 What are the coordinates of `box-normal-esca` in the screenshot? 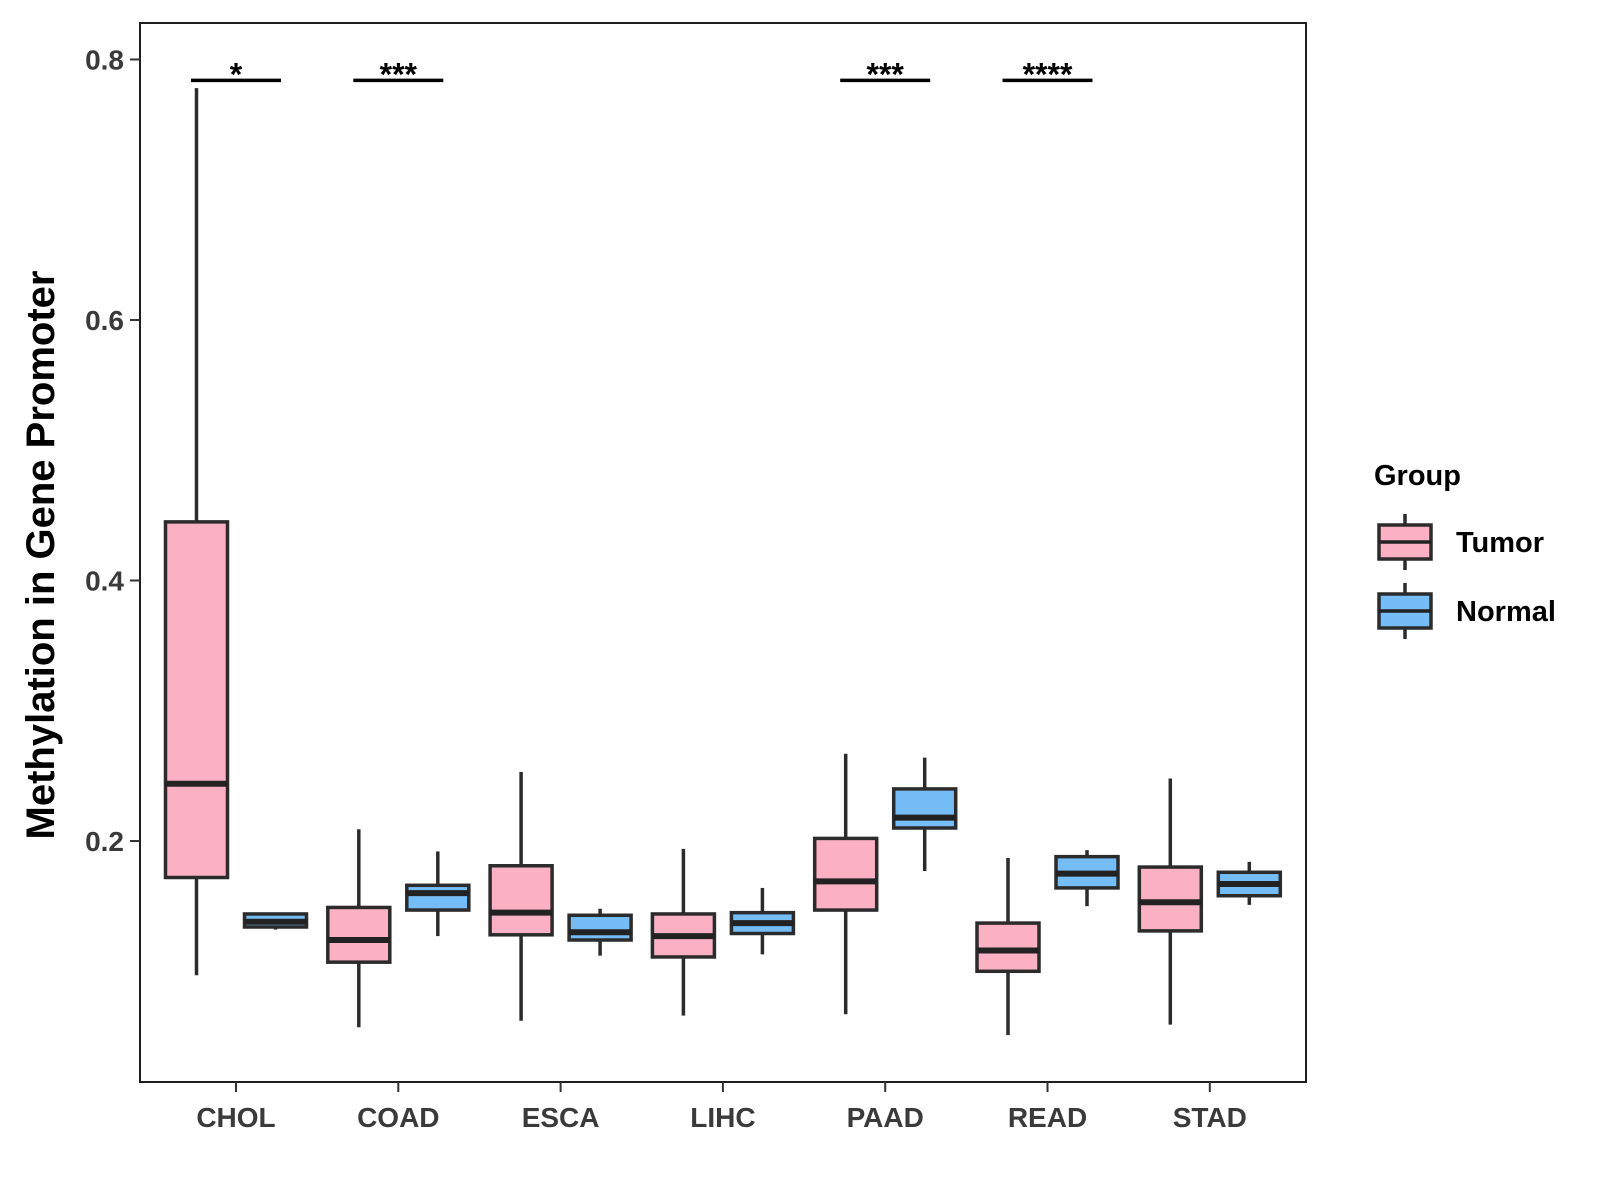 It's located at (600, 932).